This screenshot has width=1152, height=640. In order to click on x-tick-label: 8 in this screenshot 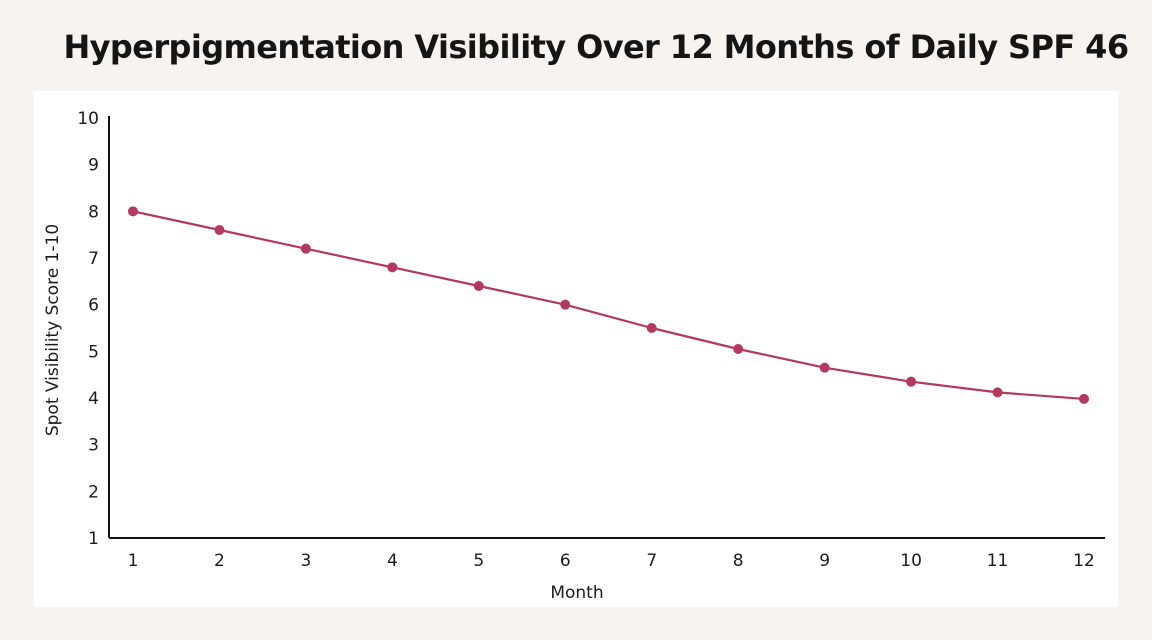, I will do `click(738, 561)`.